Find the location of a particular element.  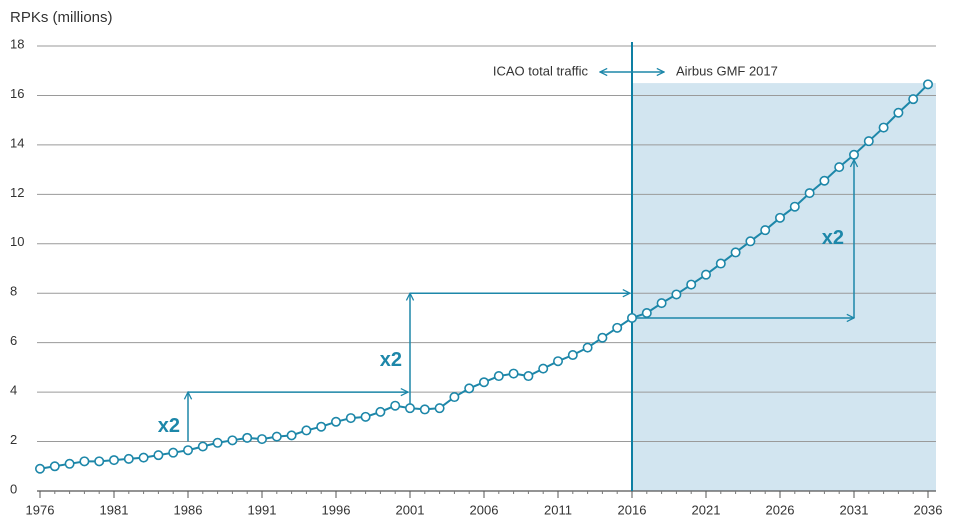

x-tick-label: 1996 is located at coordinates (336, 509).